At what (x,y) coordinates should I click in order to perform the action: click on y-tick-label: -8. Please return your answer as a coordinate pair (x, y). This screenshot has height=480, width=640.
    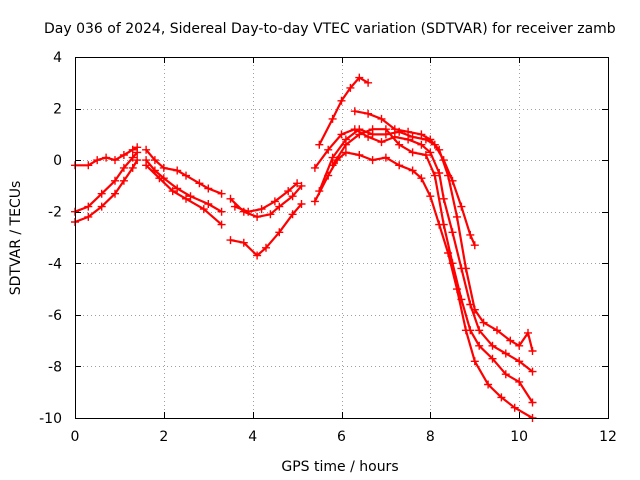
    Looking at the image, I should click on (55, 367).